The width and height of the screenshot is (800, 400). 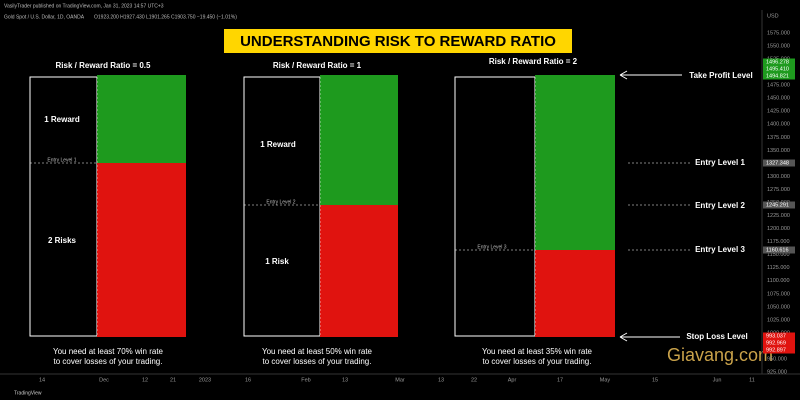 I want to click on watermark: Giavang.com, so click(x=720, y=355).